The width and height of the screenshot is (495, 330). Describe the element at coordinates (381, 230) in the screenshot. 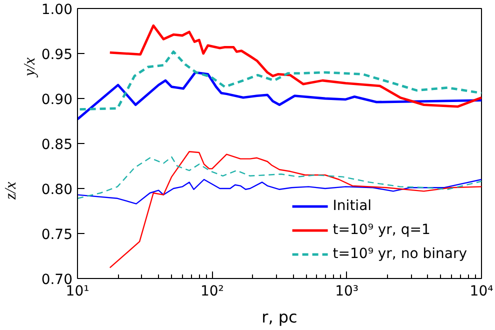

I see `legend-label: t=10⁹ yr, q=1` at that location.